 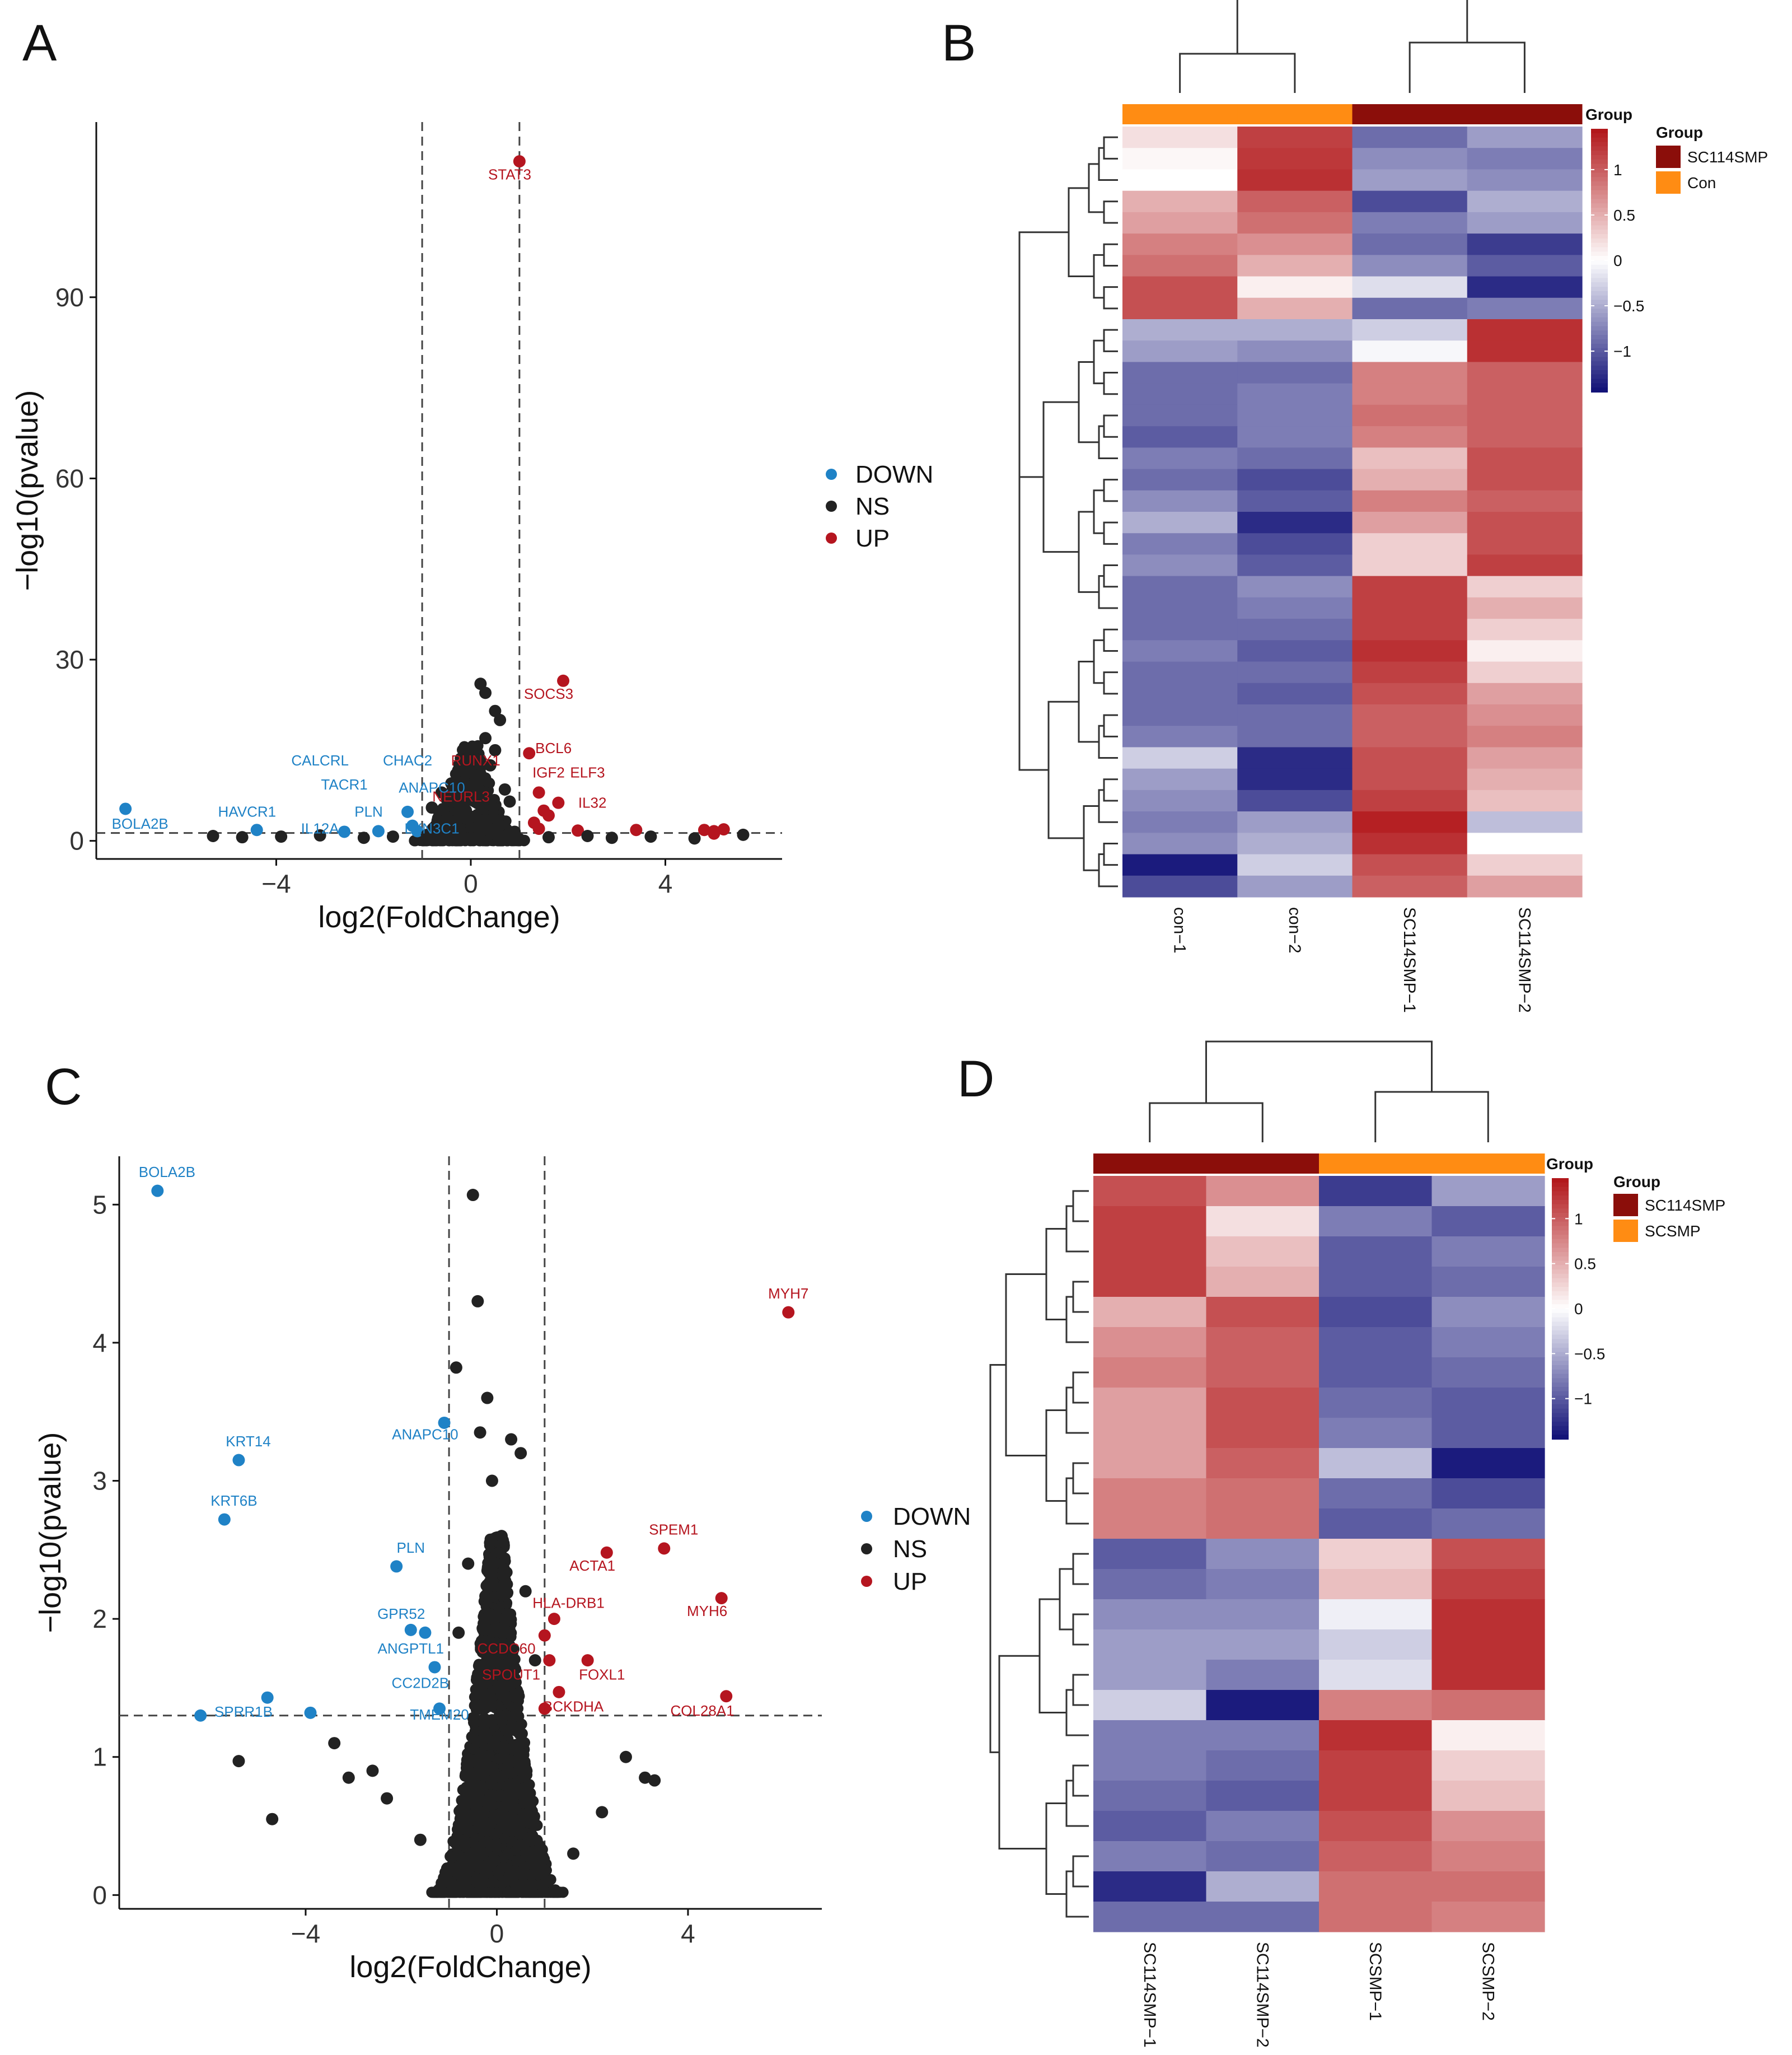 I want to click on gene-label: MYH7, so click(x=788, y=1293).